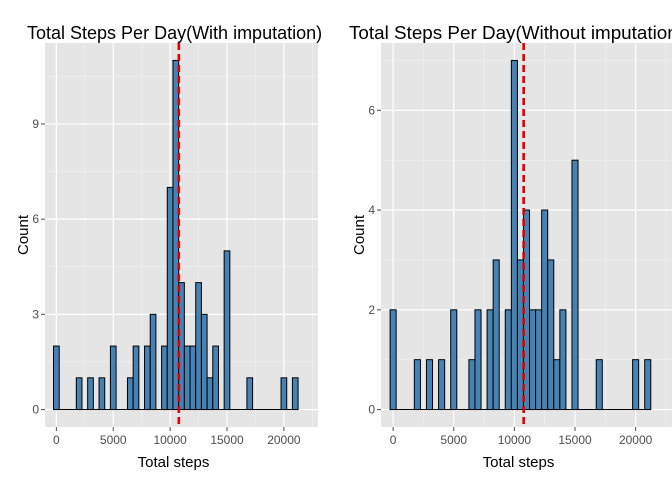 This screenshot has width=672, height=485. What do you see at coordinates (510, 33) in the screenshot?
I see `chart-title: Total Steps Per Day(Without imputation)` at bounding box center [510, 33].